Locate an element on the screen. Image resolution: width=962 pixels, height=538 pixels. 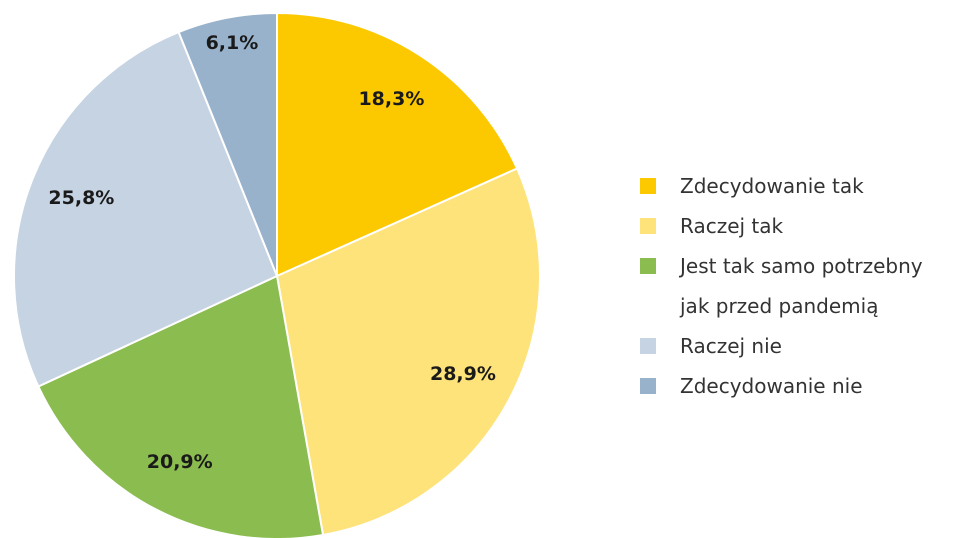
data-label: 6,1% is located at coordinates (232, 43).